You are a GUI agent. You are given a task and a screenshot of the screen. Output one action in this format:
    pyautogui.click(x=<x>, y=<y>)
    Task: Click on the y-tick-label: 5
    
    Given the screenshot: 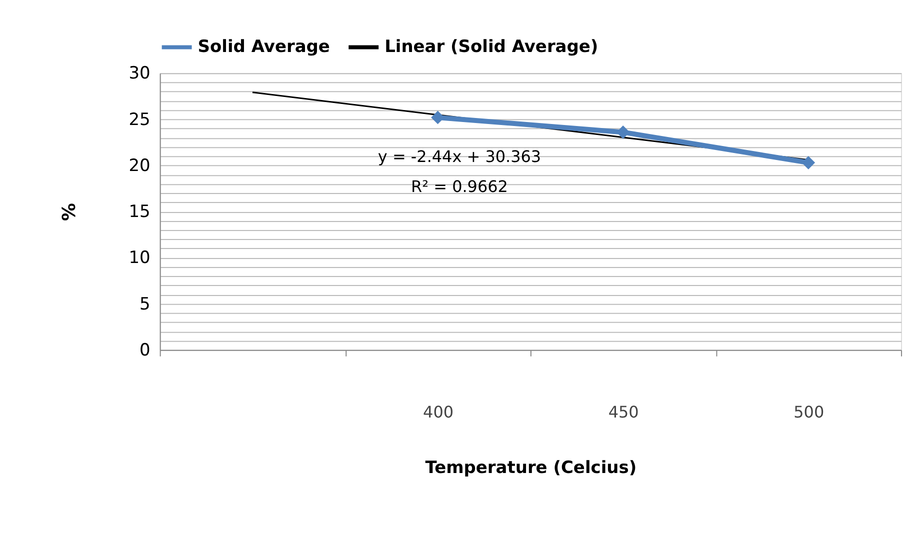 What is the action you would take?
    pyautogui.click(x=145, y=304)
    